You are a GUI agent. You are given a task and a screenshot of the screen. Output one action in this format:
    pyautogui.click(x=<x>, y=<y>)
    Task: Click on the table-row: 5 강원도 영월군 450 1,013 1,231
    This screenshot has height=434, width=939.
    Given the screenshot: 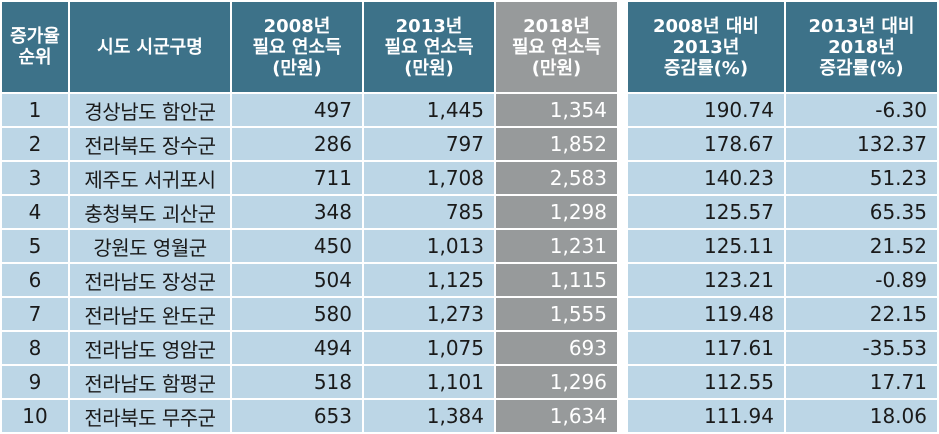 What is the action you would take?
    pyautogui.click(x=309, y=246)
    